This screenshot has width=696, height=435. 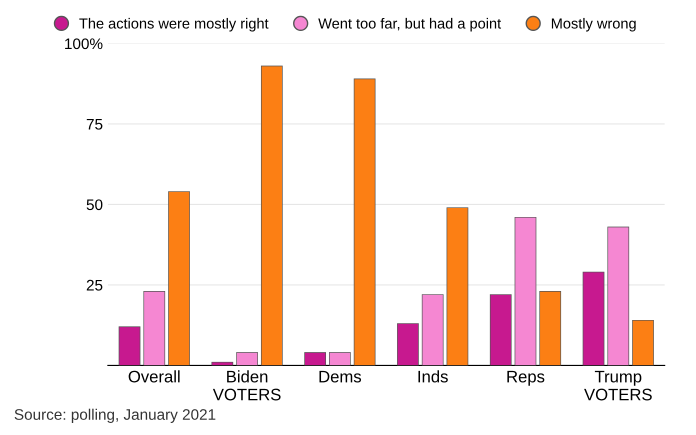 I want to click on x-tick-label: Trump VOTERS, so click(x=618, y=385).